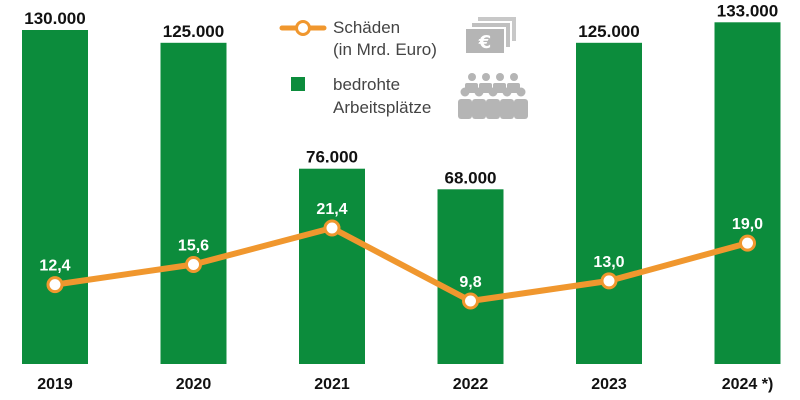 The height and width of the screenshot is (400, 800). I want to click on legend-line-marker, so click(303, 28).